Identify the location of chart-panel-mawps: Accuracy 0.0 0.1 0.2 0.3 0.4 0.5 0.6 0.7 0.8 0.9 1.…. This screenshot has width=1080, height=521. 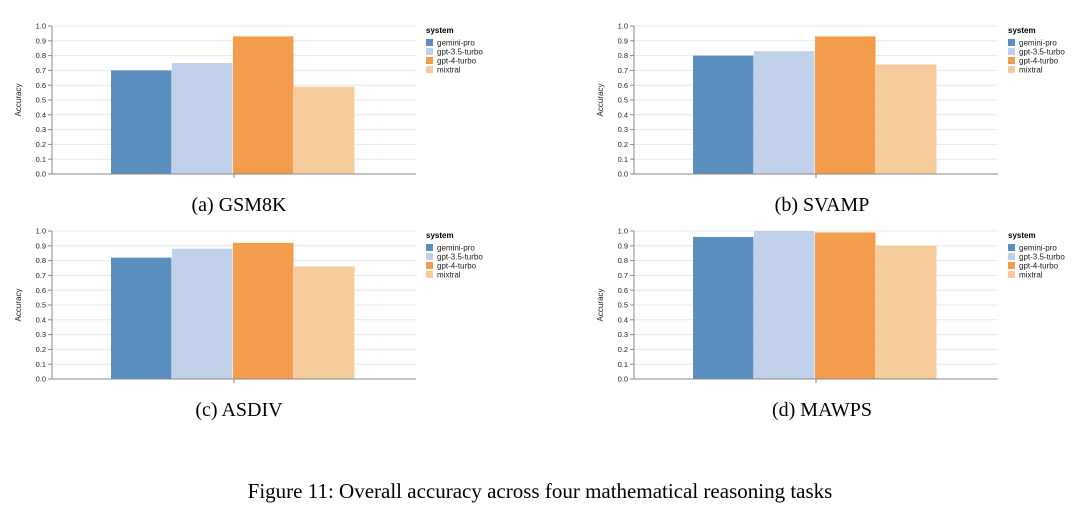
(836, 308).